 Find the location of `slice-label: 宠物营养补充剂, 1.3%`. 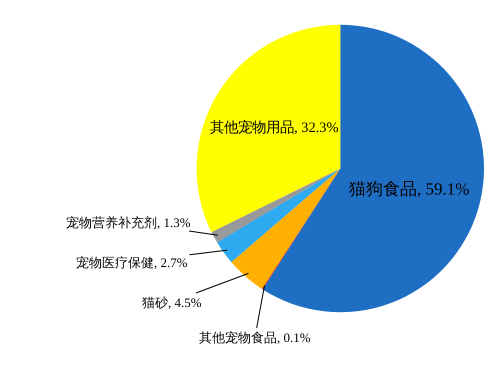

slice-label: 宠物营养补充剂, 1.3% is located at coordinates (128, 222).